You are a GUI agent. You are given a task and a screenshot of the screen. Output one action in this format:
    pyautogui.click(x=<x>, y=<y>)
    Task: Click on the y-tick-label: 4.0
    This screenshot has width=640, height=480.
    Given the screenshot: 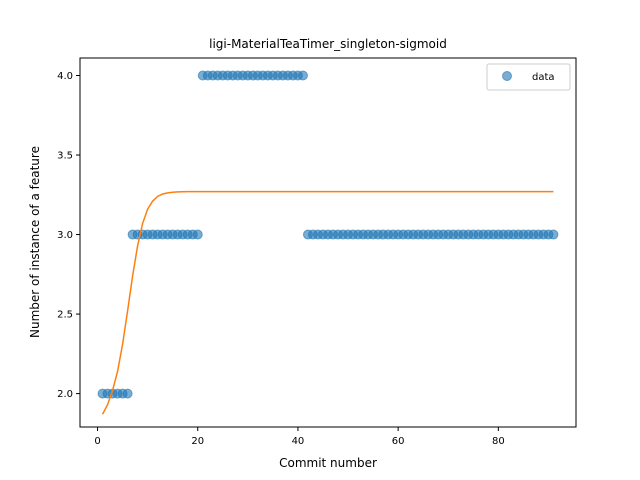 What is the action you would take?
    pyautogui.click(x=65, y=76)
    